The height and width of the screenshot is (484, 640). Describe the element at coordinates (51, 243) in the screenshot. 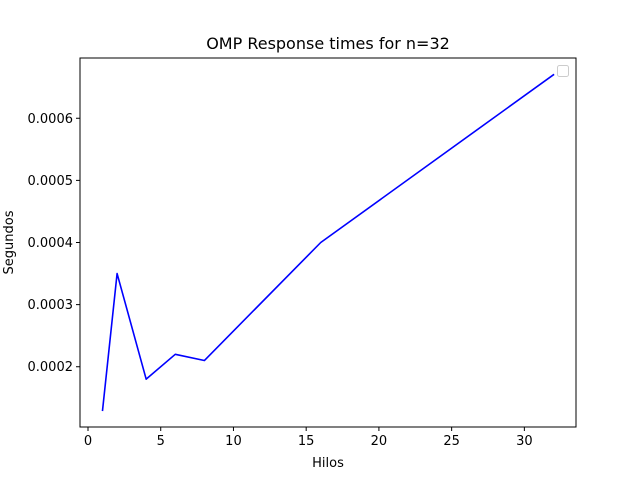

I see `y-tick-label: 0.0004` at that location.